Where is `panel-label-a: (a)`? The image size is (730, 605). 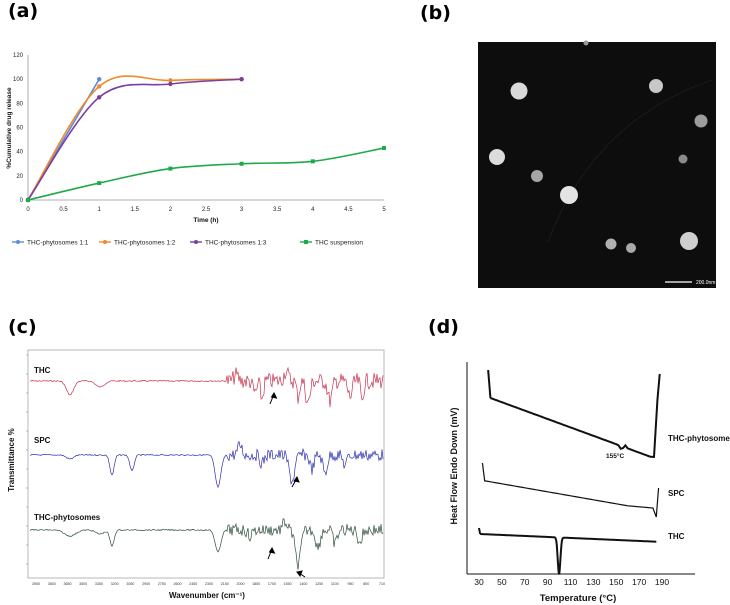
panel-label-a: (a) is located at coordinates (23, 11).